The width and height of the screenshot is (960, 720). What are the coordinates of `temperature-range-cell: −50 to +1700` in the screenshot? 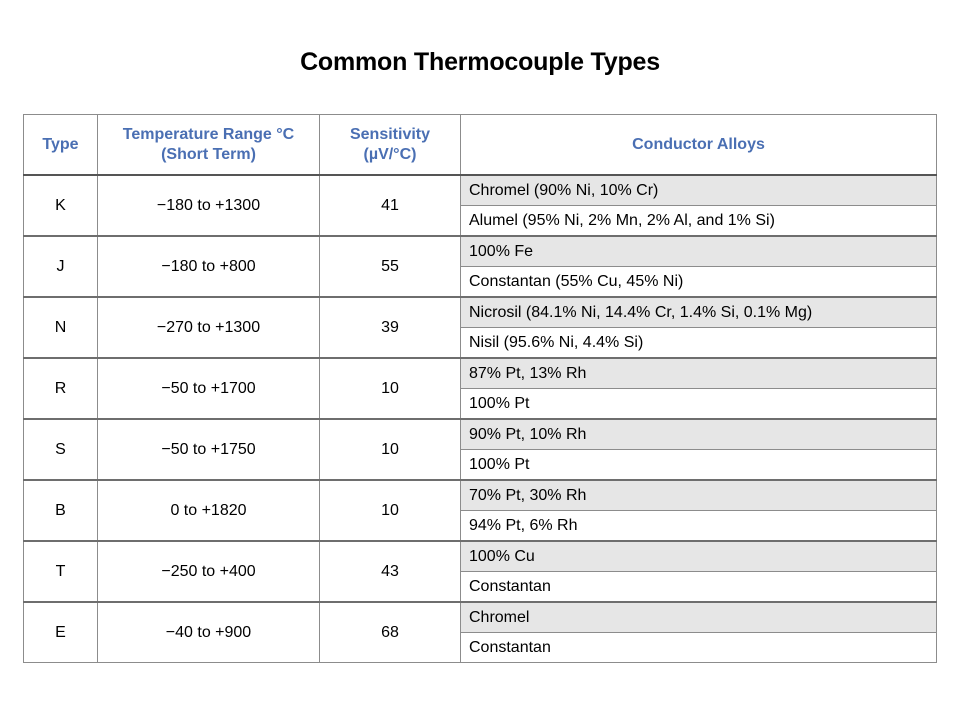 It's located at (208, 388).